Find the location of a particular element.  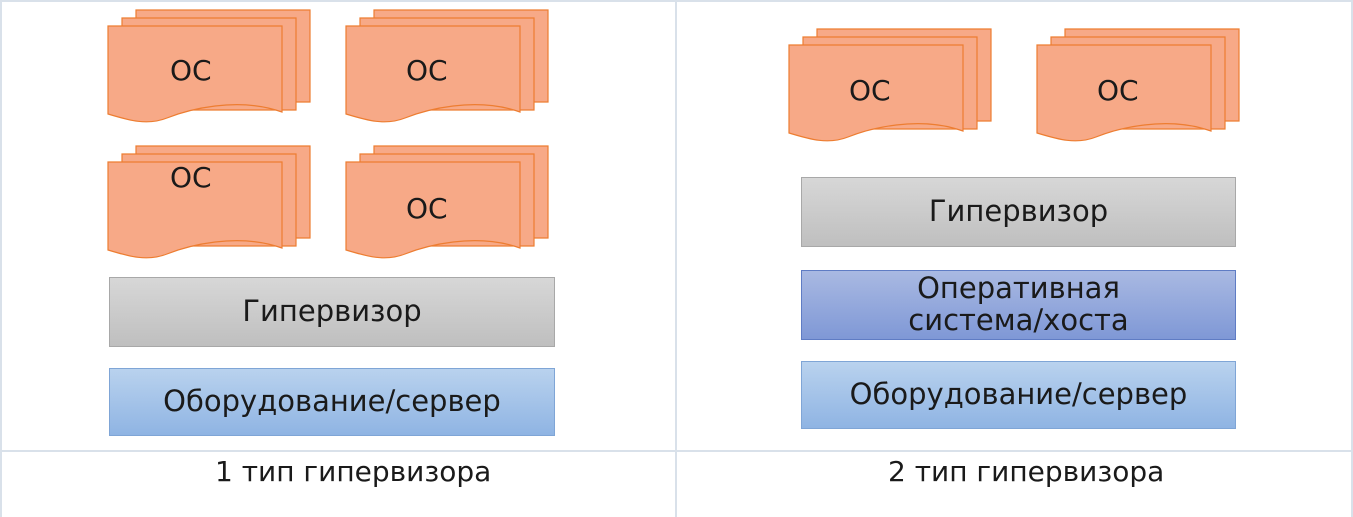

type2-hardware-block: Оборудование/сервер is located at coordinates (1018, 395).